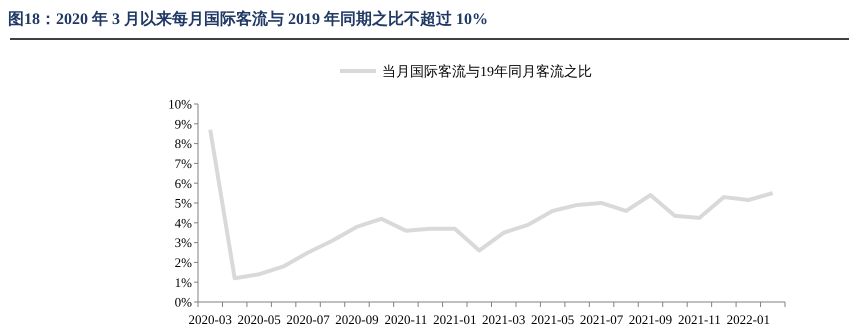 The width and height of the screenshot is (857, 331). I want to click on y-tick-label: 8%, so click(183, 144).